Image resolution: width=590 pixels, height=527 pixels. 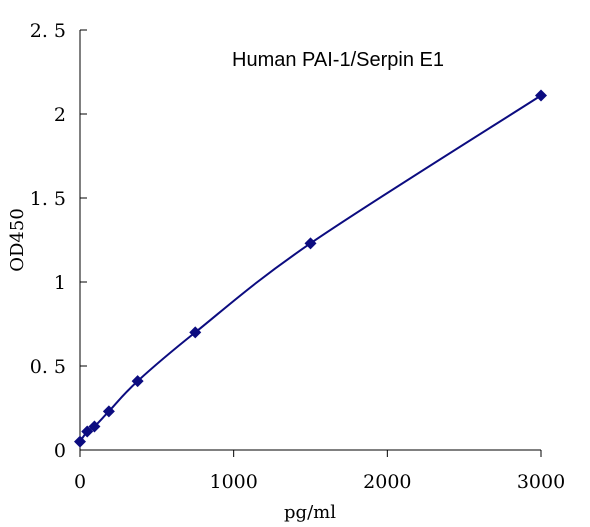 I want to click on x-tick-label: 2000, so click(x=387, y=482).